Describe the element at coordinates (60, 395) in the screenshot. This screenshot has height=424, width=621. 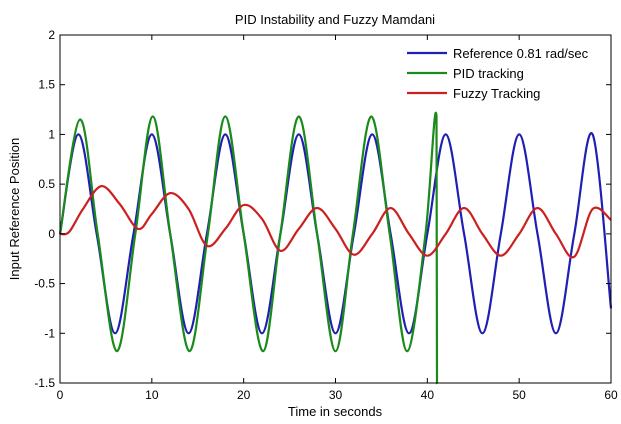
I see `x-tick-label: 0` at that location.